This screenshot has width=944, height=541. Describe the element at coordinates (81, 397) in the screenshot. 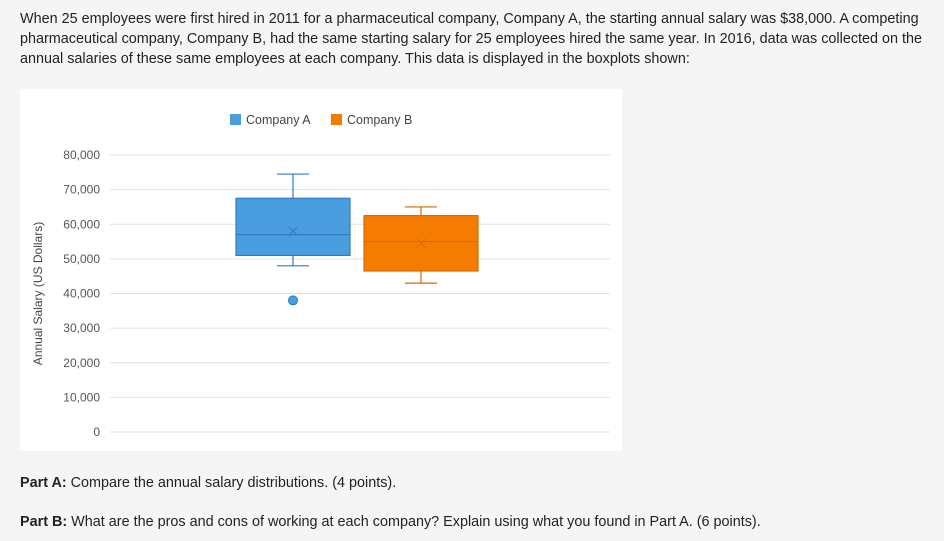

I see `y-tick-label: 10,000` at that location.